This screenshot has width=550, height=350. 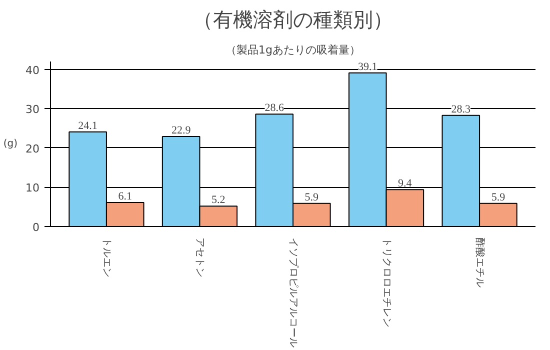 What do you see at coordinates (293, 50) in the screenshot?
I see `chart-subtitle: （製品1gあたりの吸着量）` at bounding box center [293, 50].